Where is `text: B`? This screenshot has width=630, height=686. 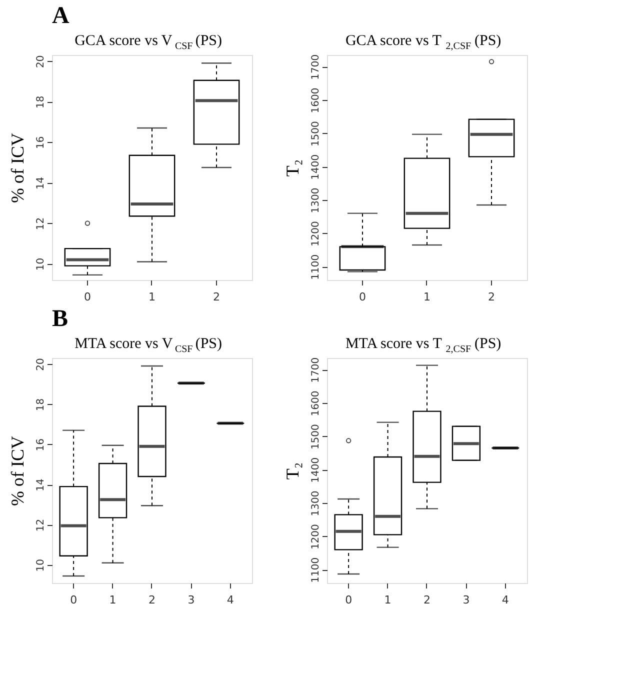 text: B is located at coordinates (60, 319).